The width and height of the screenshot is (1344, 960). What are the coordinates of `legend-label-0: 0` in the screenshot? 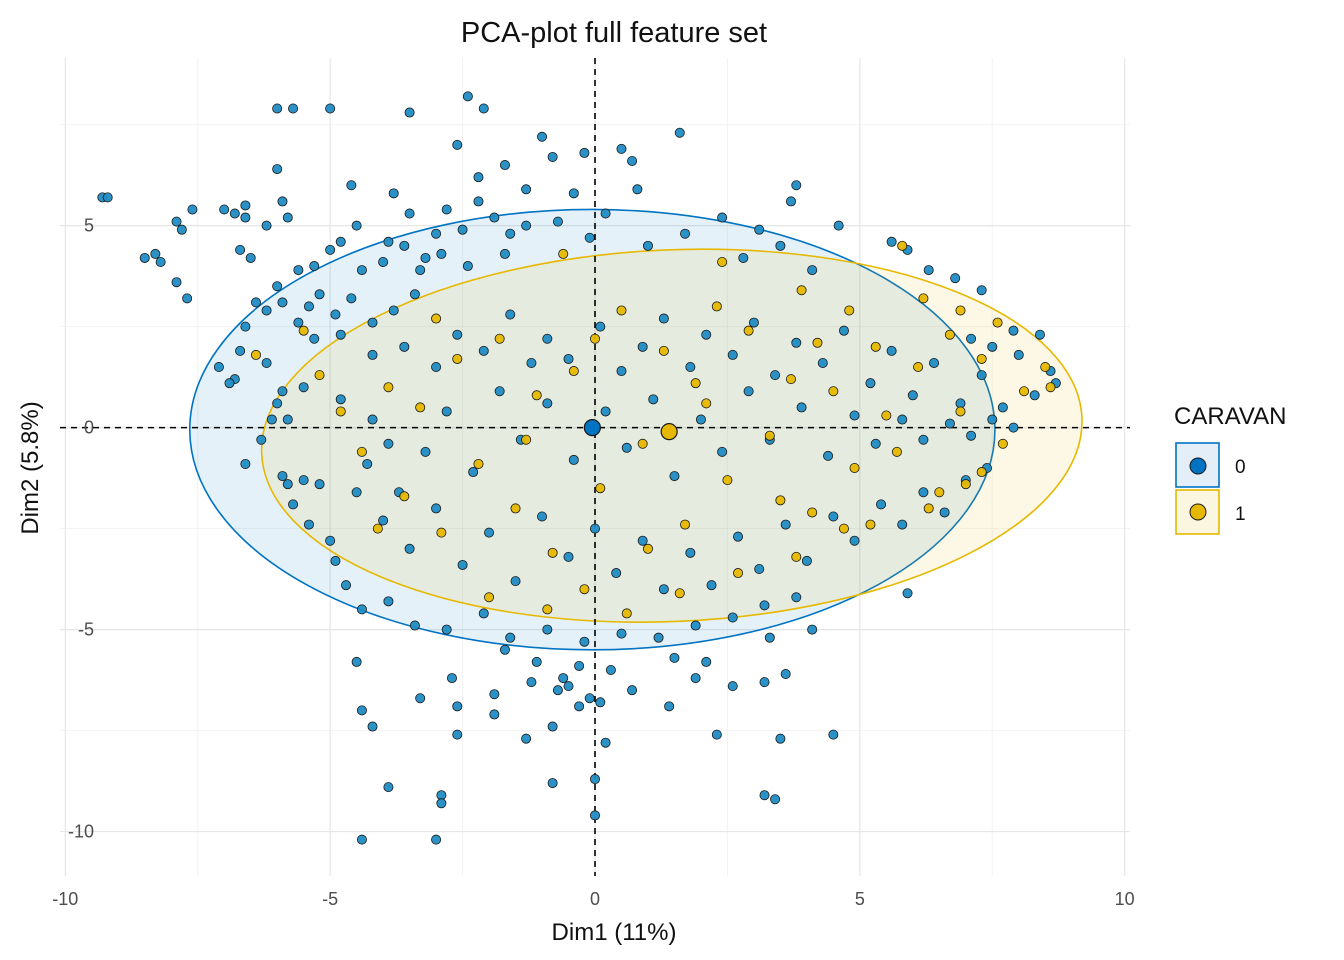 It's located at (1240, 467).